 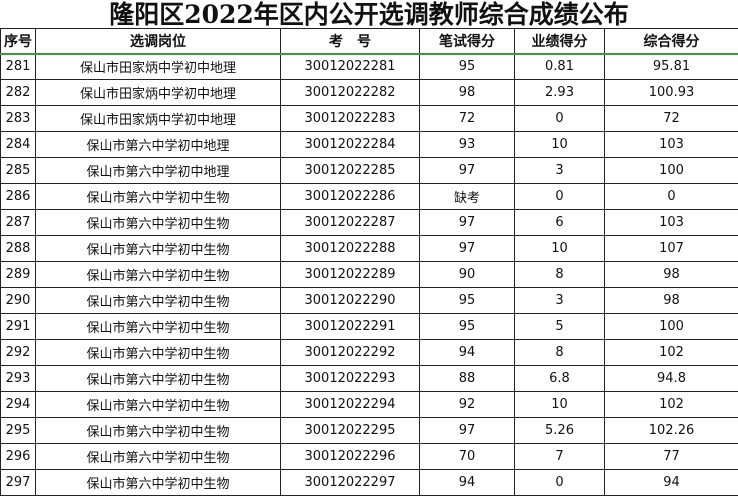 What do you see at coordinates (671, 248) in the screenshot?
I see `cell-total-score: 107` at bounding box center [671, 248].